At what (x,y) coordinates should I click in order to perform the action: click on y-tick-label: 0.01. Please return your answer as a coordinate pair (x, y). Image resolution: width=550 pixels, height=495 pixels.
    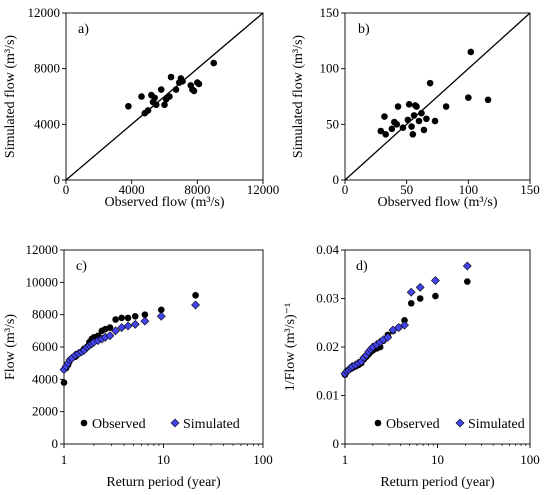
    Looking at the image, I should click on (327, 395).